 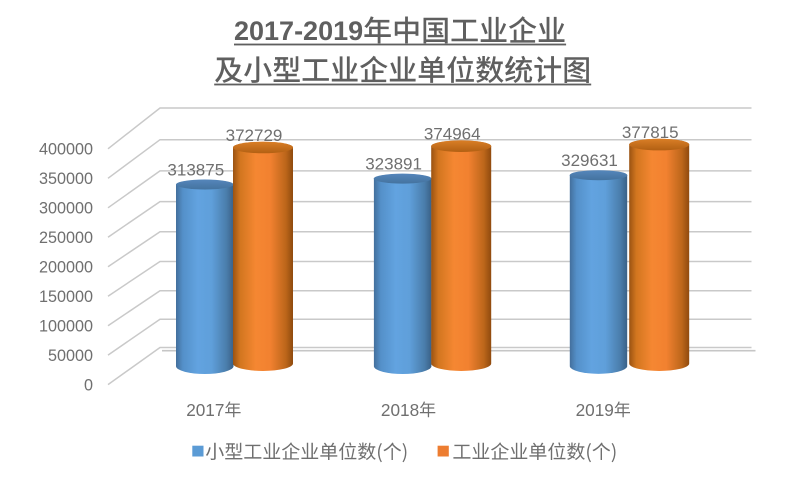 What do you see at coordinates (254, 135) in the screenshot?
I see `svg-text: 372729` at bounding box center [254, 135].